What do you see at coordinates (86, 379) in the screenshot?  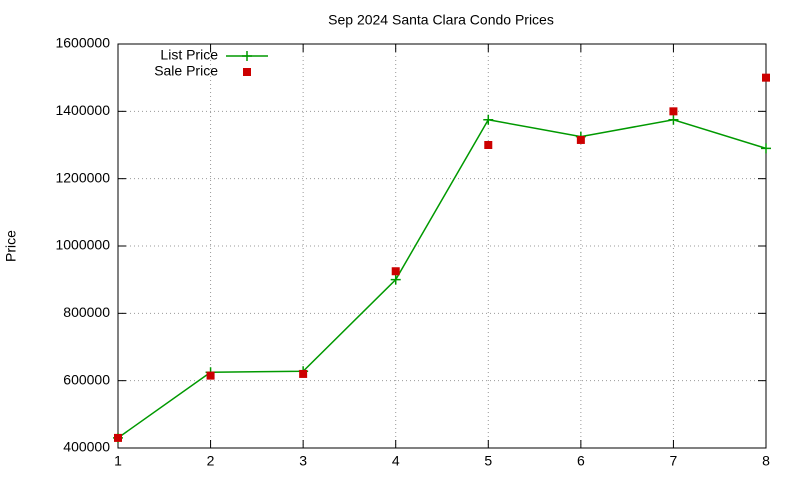 I see `y-tick-label: 600000` at bounding box center [86, 379].